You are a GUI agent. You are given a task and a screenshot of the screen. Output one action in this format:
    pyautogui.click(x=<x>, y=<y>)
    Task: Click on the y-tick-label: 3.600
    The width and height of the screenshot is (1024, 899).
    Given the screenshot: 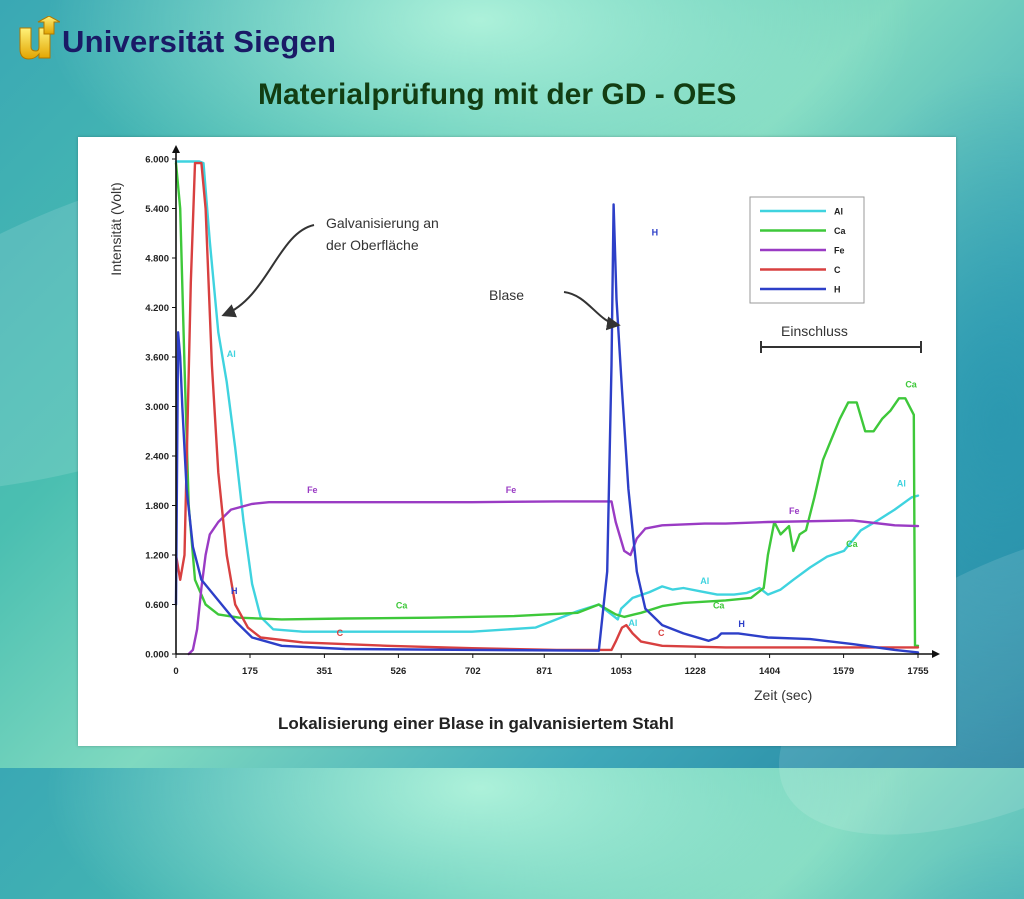 What is the action you would take?
    pyautogui.click(x=157, y=358)
    